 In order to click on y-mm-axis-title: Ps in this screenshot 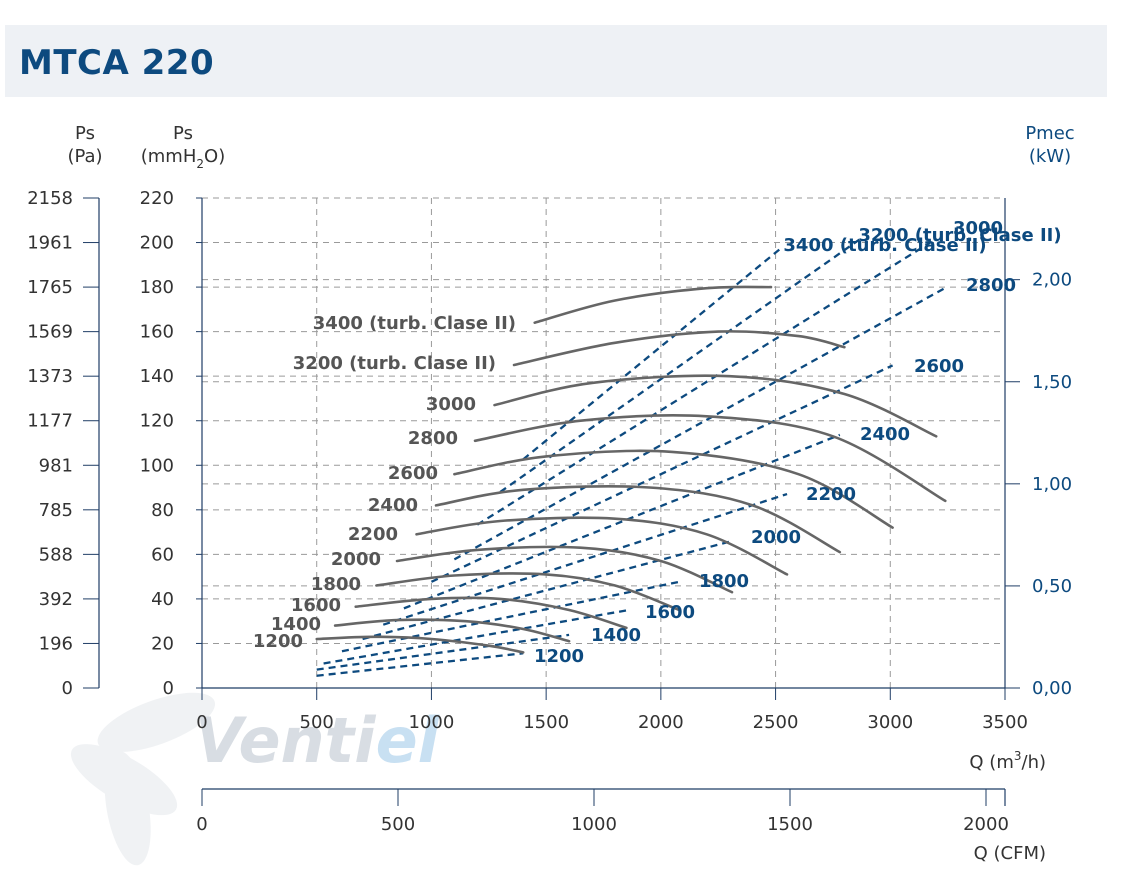, I will do `click(183, 133)`.